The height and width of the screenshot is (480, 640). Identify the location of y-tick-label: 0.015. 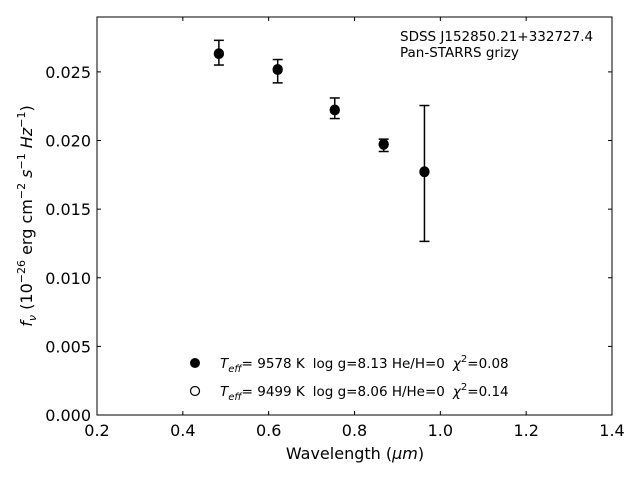
(68, 209).